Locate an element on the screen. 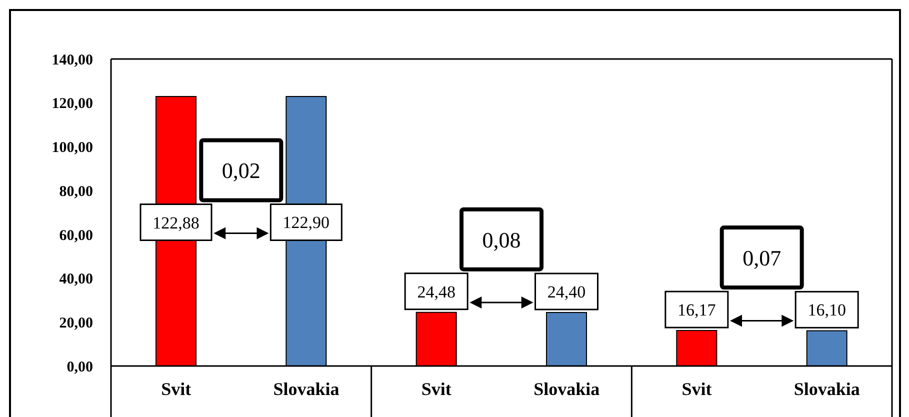  y-tick-label: 0,00 is located at coordinates (79, 367).